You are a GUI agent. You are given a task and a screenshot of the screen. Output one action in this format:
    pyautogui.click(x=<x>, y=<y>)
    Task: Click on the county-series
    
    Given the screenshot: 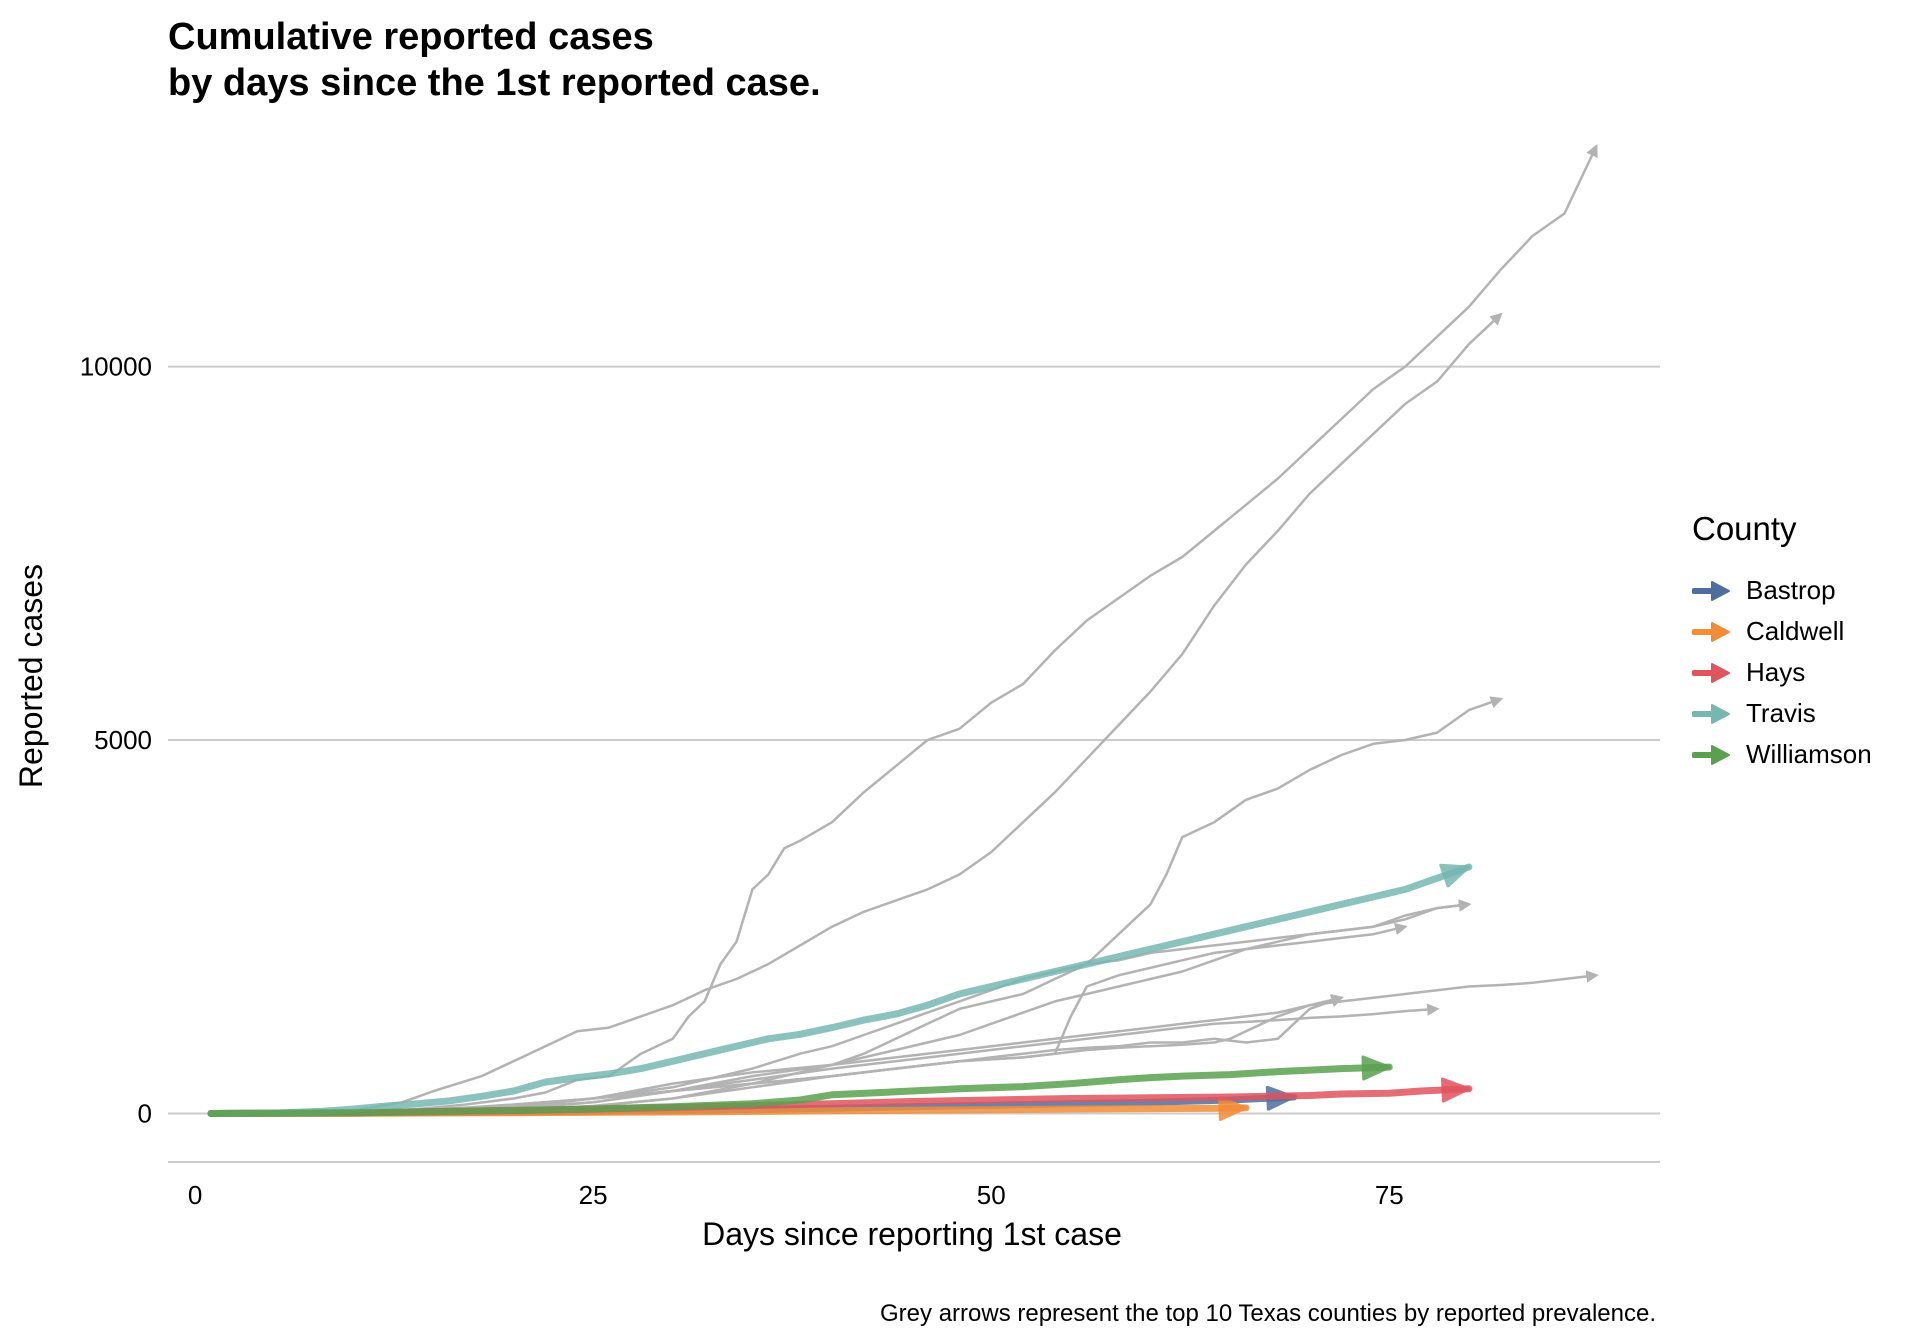 What is the action you would take?
    pyautogui.click(x=840, y=992)
    